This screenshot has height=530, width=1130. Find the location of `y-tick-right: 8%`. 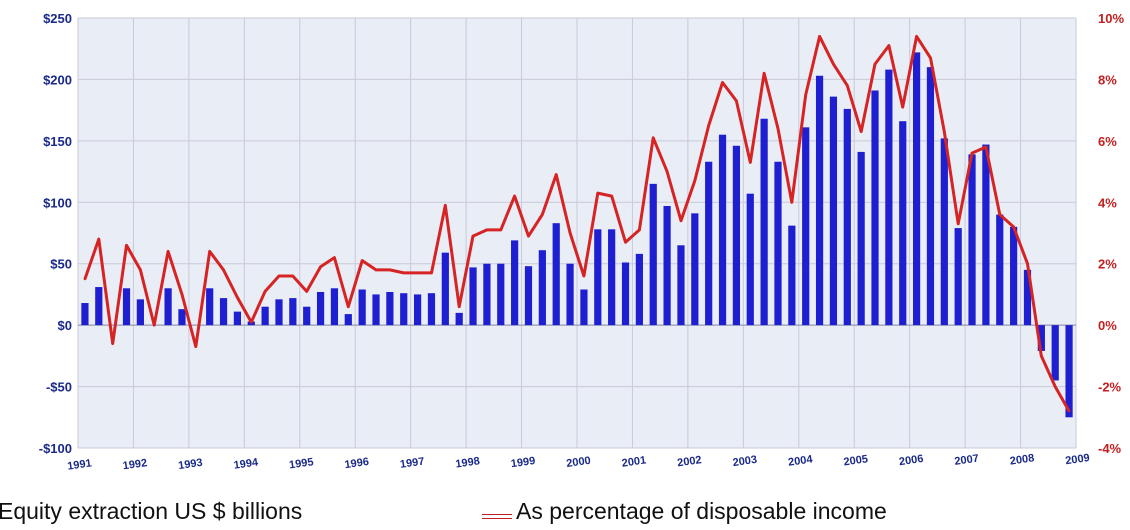

y-tick-right: 8% is located at coordinates (1107, 79).